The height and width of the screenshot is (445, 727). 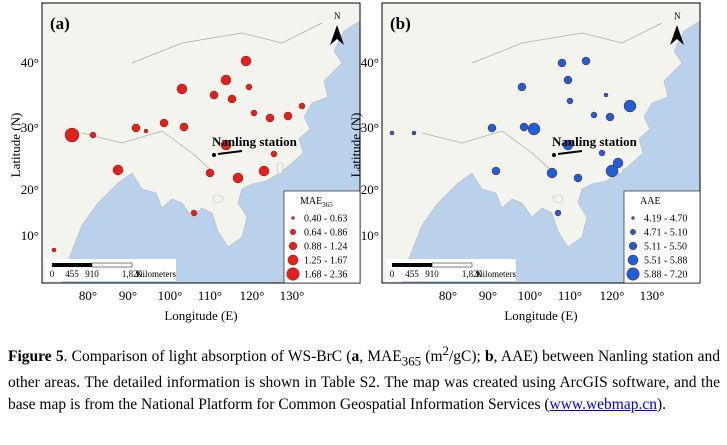 I want to click on legend-entry: 0.40 - 0.63, so click(x=325, y=219).